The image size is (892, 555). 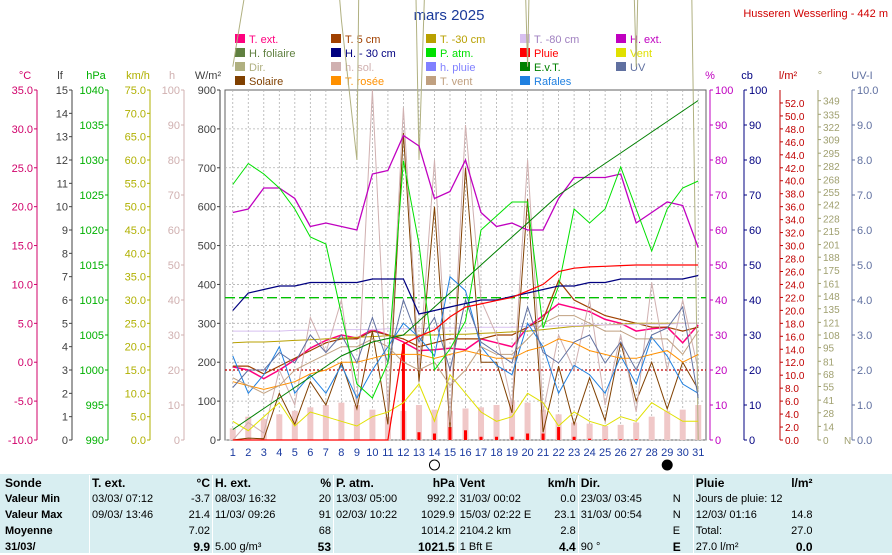 I want to click on axis-tick-label: 8, so click(x=65, y=254).